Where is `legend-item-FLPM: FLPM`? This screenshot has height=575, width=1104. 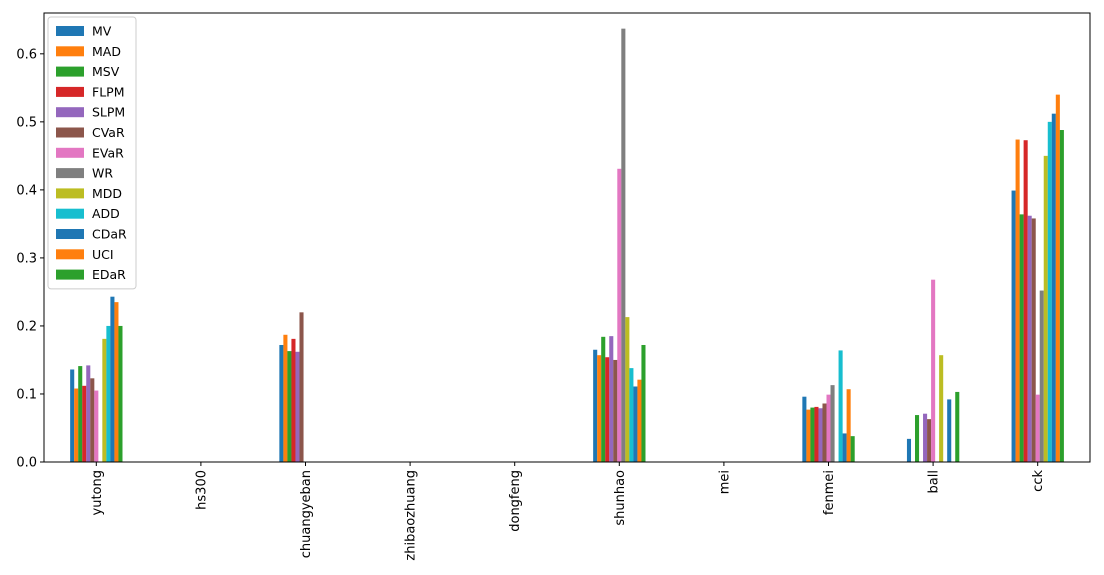
legend-item-FLPM: FLPM is located at coordinates (90, 91).